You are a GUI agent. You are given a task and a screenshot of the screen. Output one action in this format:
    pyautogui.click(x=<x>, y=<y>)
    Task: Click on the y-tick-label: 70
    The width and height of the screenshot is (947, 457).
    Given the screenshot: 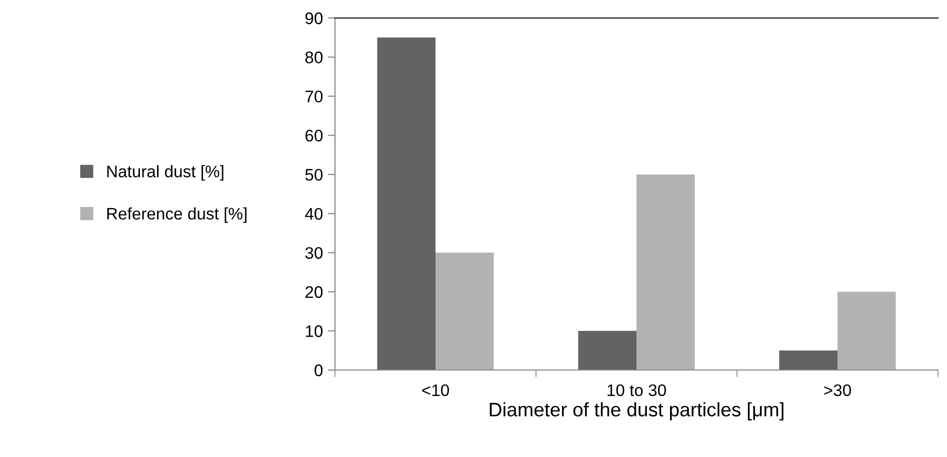 What is the action you would take?
    pyautogui.click(x=314, y=96)
    